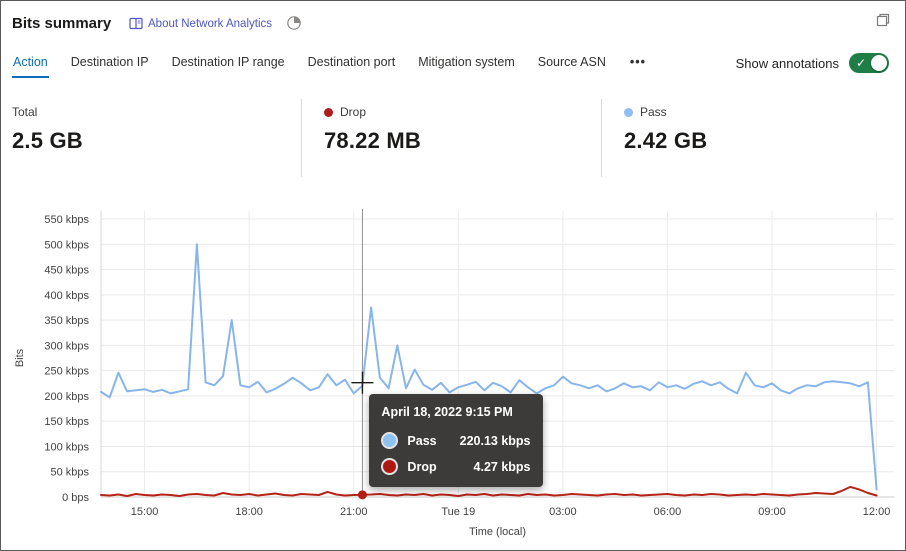  I want to click on pie-chart-icon, so click(294, 23).